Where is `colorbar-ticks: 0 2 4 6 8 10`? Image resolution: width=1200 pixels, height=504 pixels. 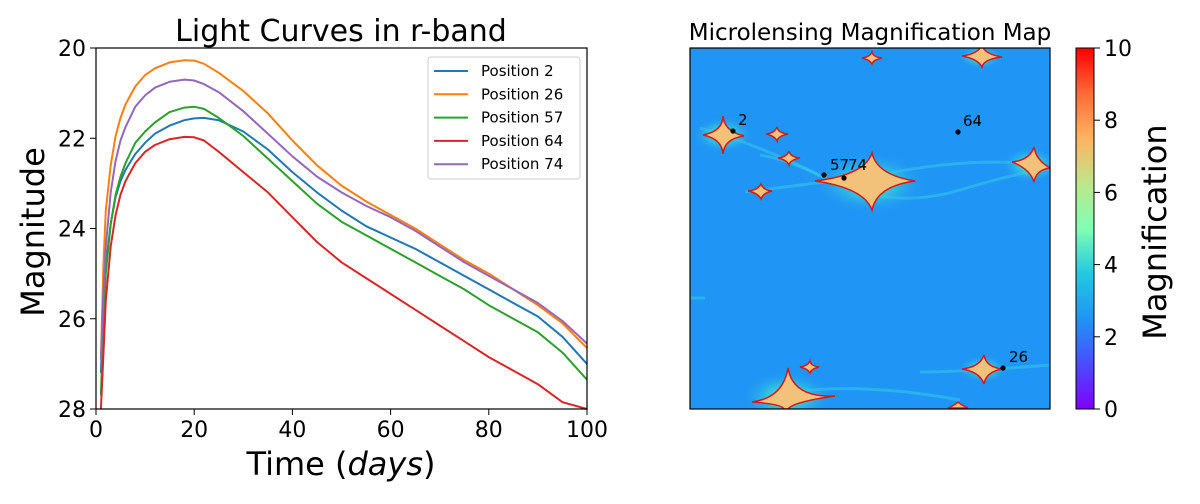 colorbar-ticks: 0 2 4 6 8 10 is located at coordinates (1113, 230).